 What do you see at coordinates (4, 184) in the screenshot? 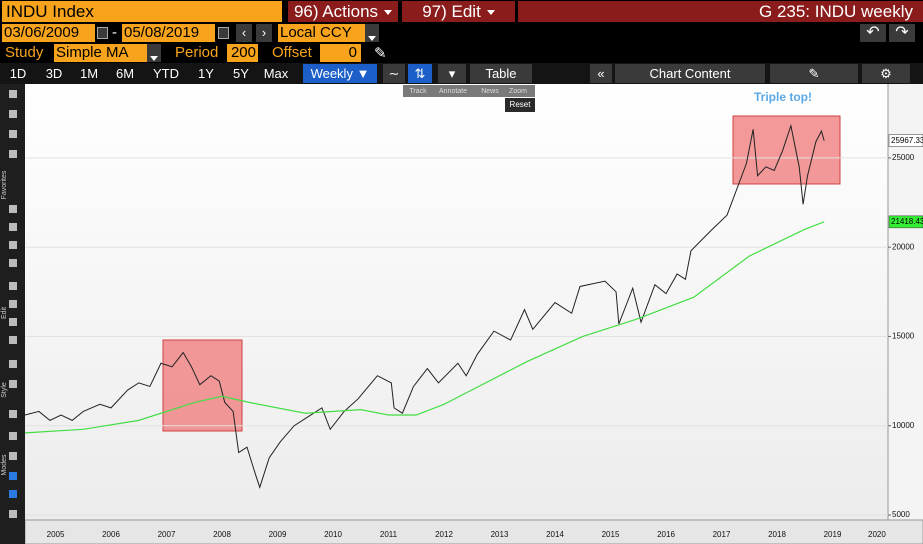
I see `side-label: Favorites` at bounding box center [4, 184].